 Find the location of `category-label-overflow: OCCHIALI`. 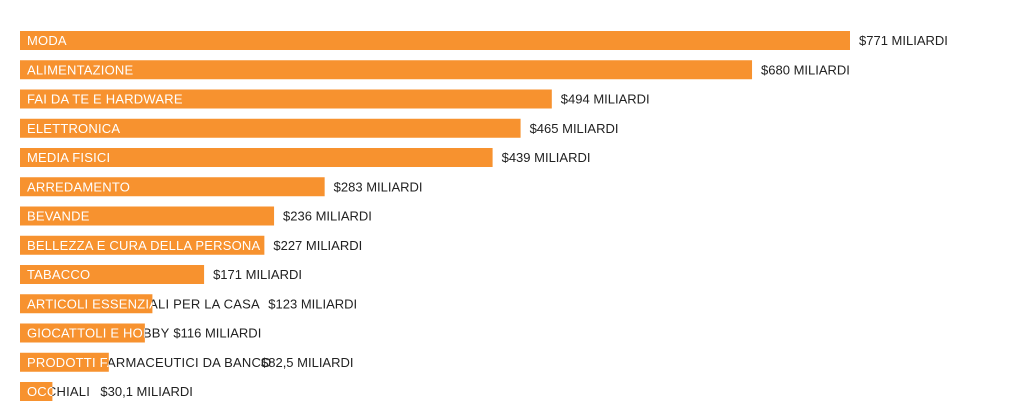

category-label-overflow: OCCHIALI is located at coordinates (58, 391).